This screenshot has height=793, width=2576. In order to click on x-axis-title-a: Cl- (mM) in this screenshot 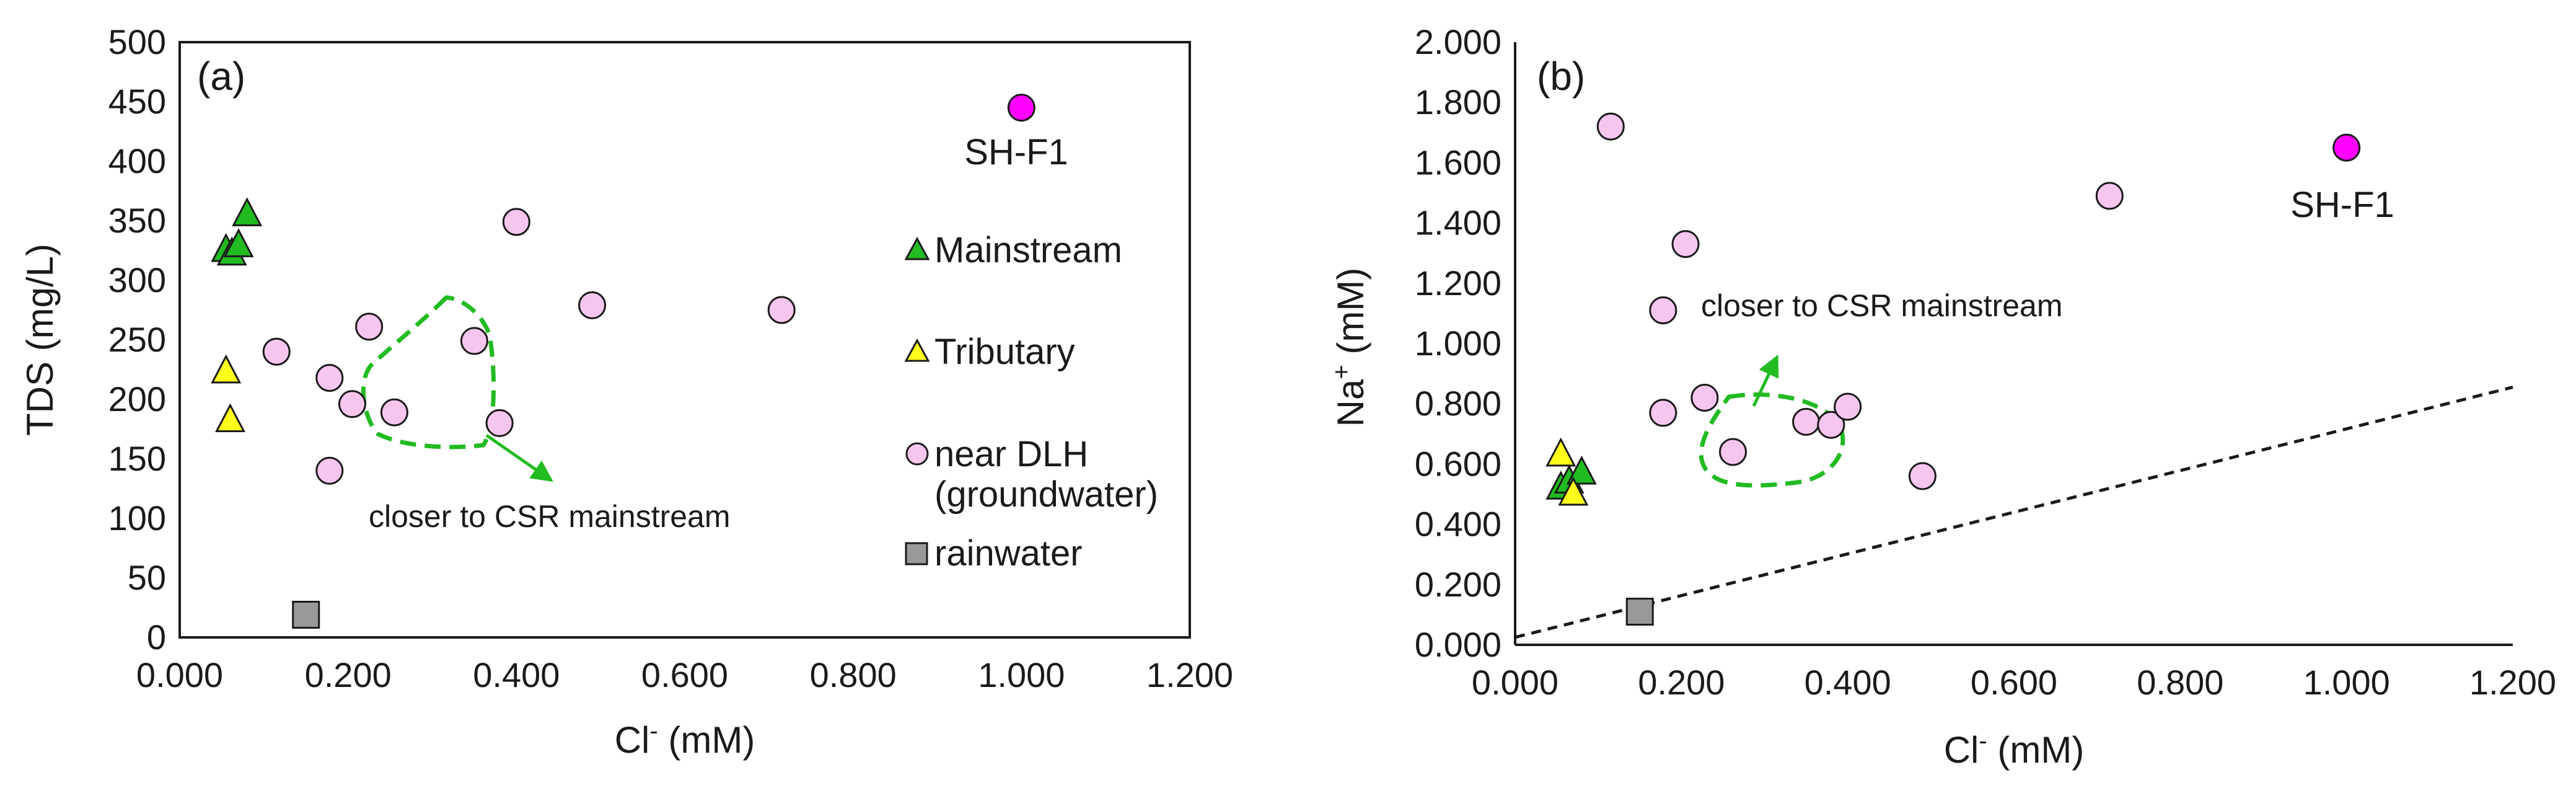, I will do `click(685, 739)`.